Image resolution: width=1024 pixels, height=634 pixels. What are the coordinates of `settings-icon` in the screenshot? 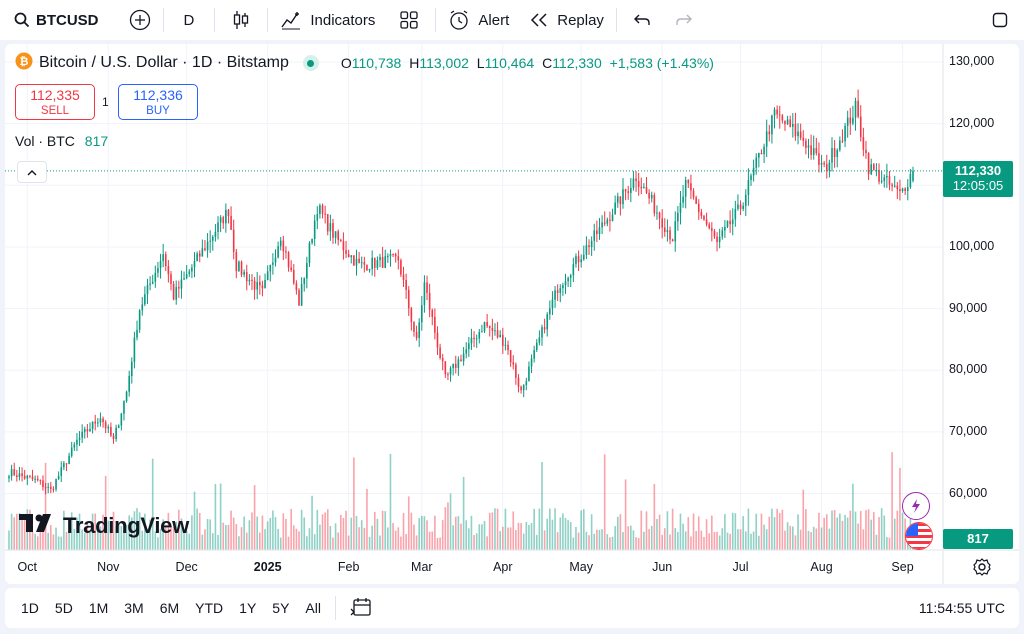 It's located at (982, 569).